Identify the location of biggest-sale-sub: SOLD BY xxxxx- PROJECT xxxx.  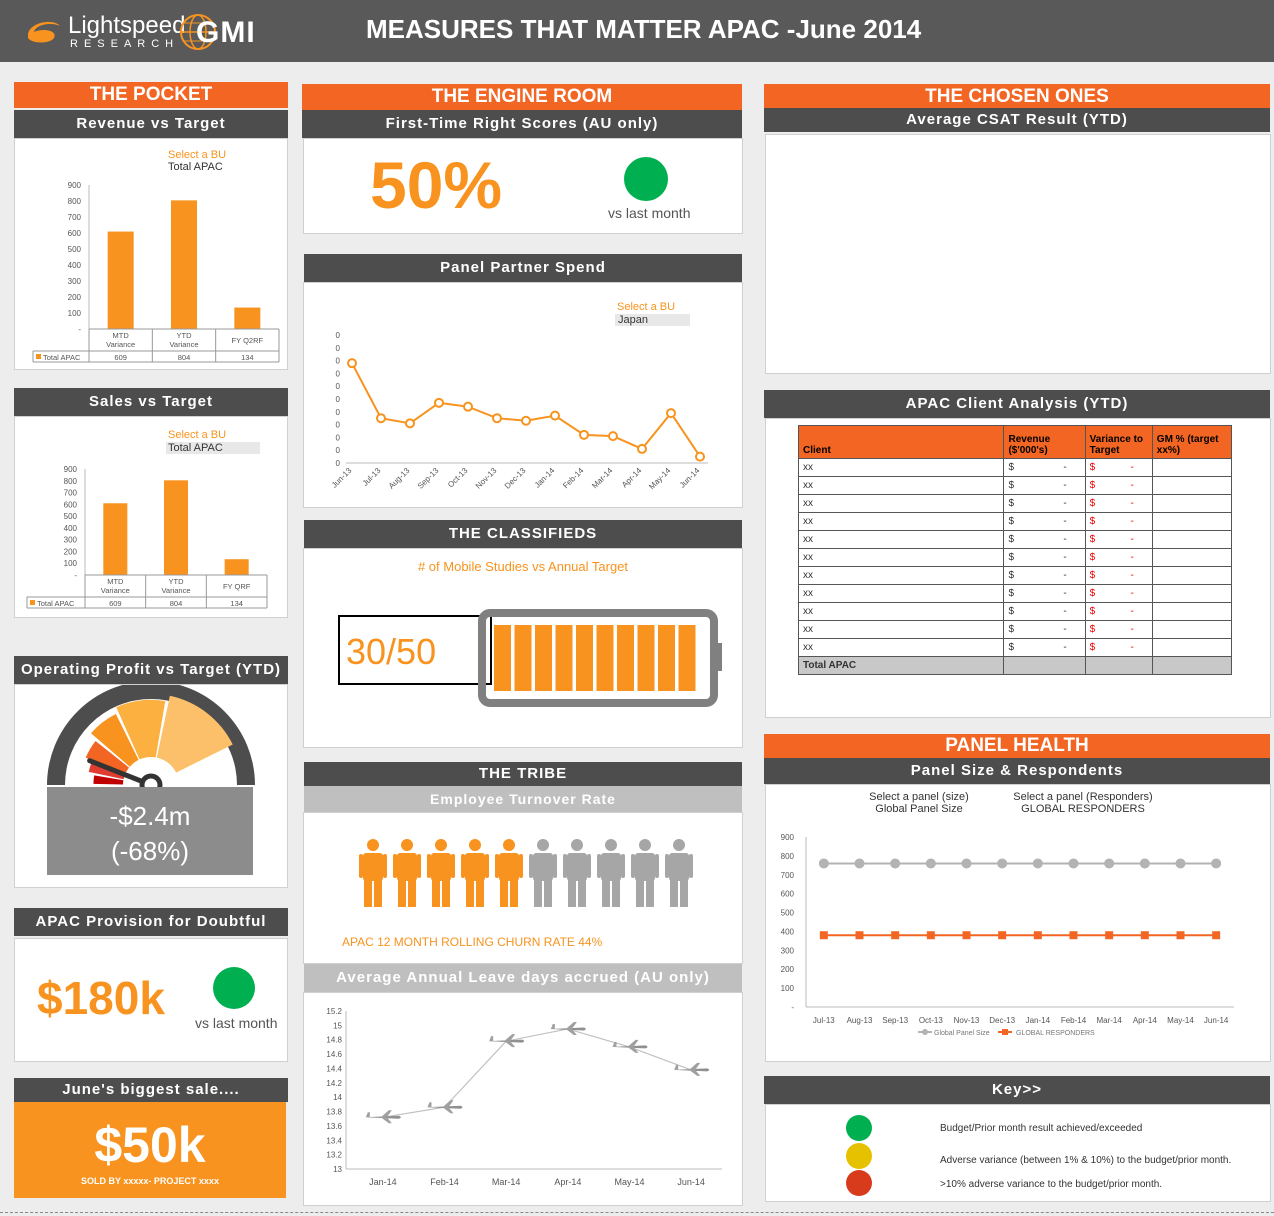
(150, 1181).